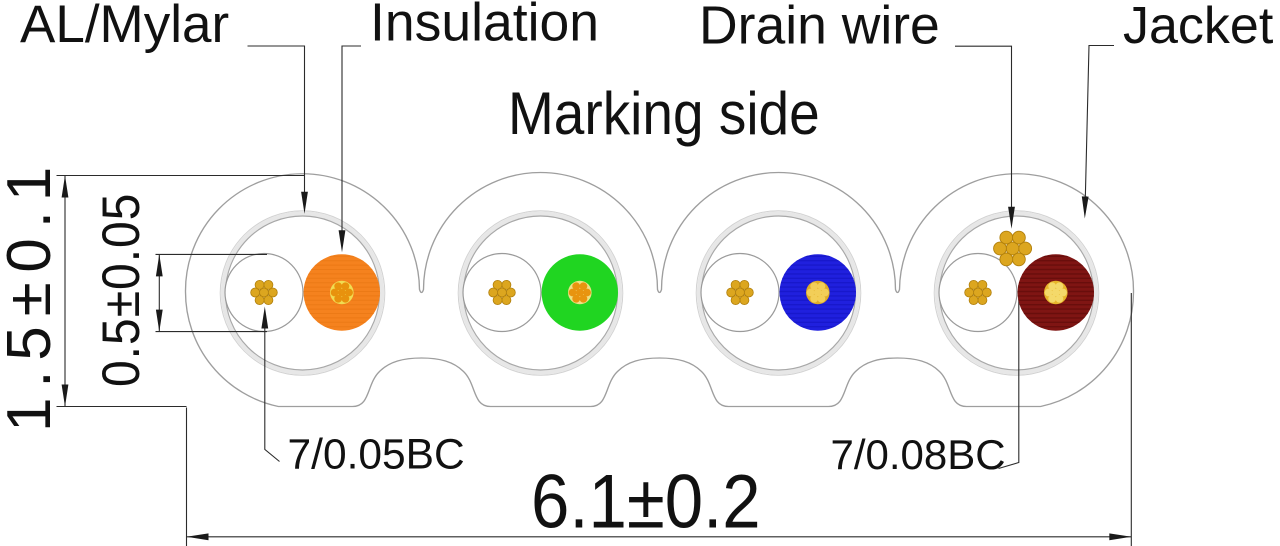 Image resolution: width=1280 pixels, height=546 pixels. Describe the element at coordinates (484, 26) in the screenshot. I see `svg-text: Insulation` at that location.